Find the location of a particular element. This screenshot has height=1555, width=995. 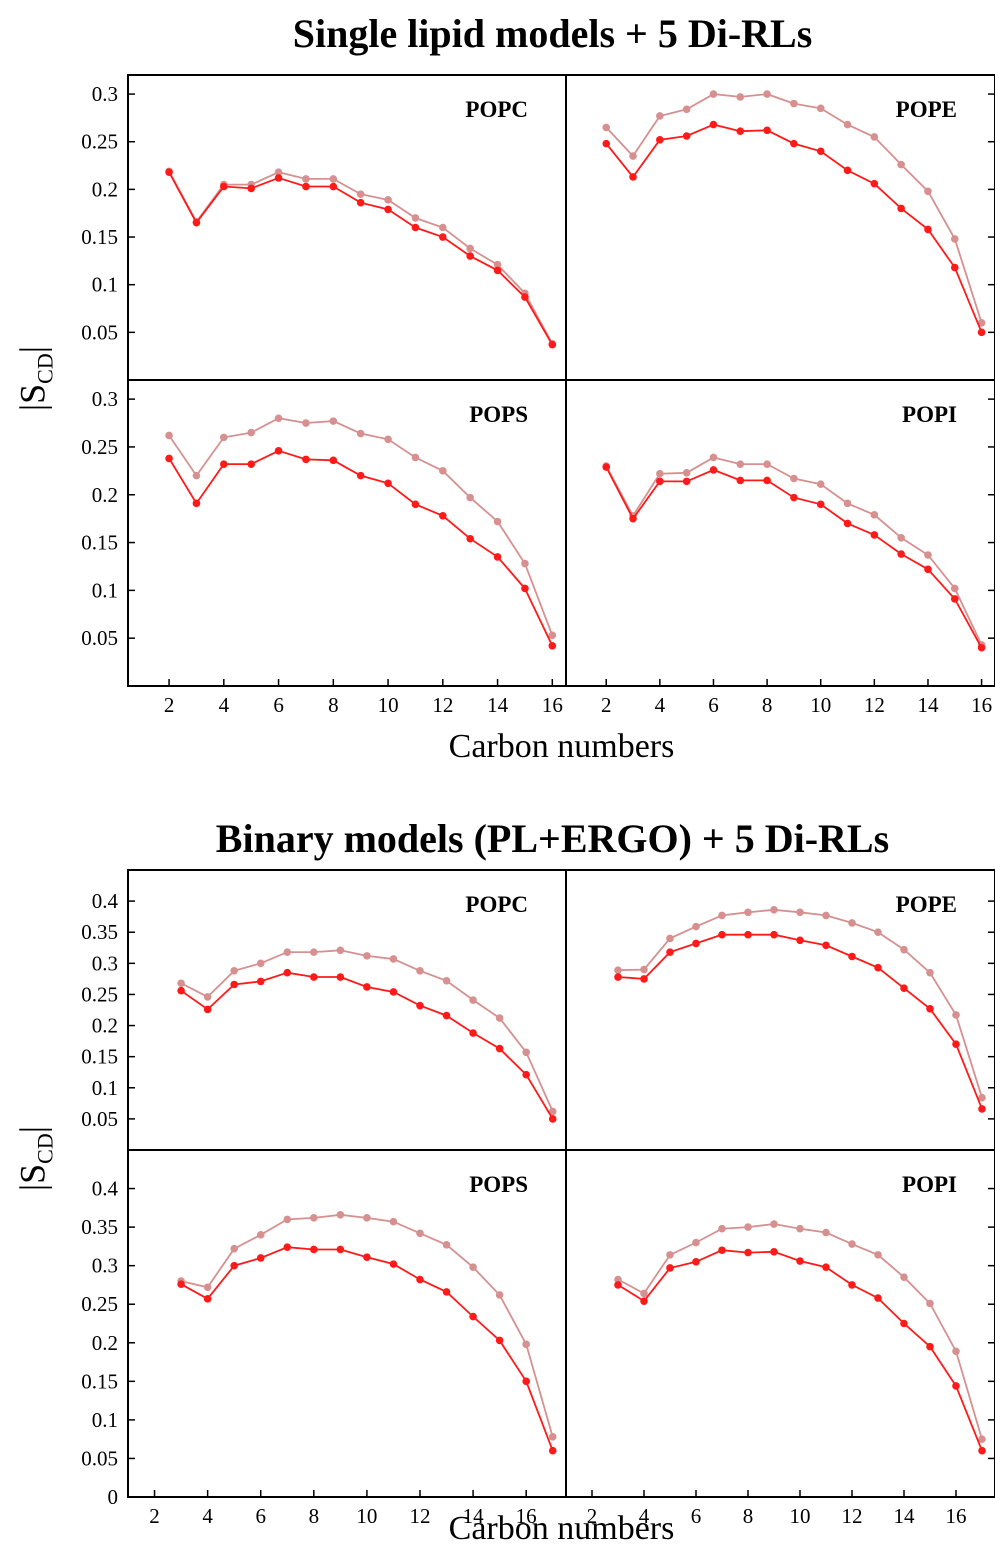

x-tick-label: 12 is located at coordinates (852, 1516).